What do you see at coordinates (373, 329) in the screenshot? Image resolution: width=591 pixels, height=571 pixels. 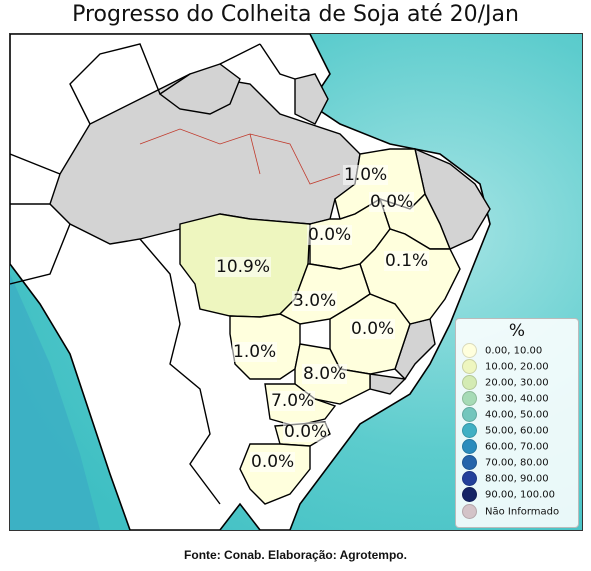 I see `label-minas-gerais: 0.0%` at bounding box center [373, 329].